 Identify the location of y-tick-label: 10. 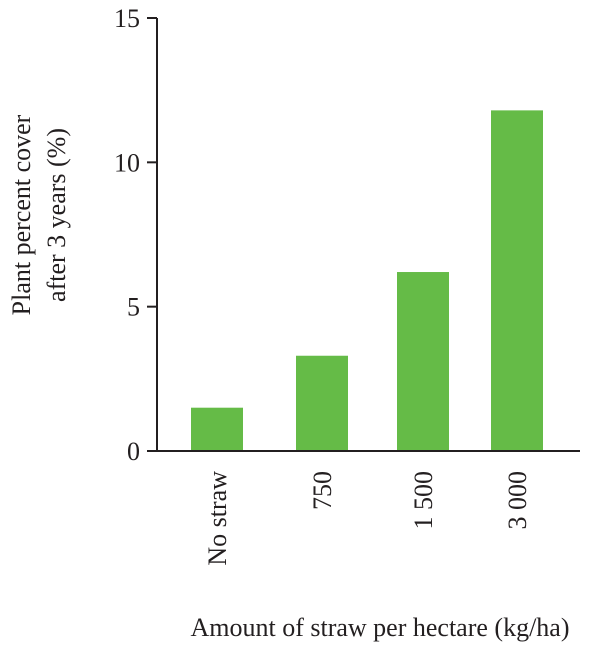
(127, 162).